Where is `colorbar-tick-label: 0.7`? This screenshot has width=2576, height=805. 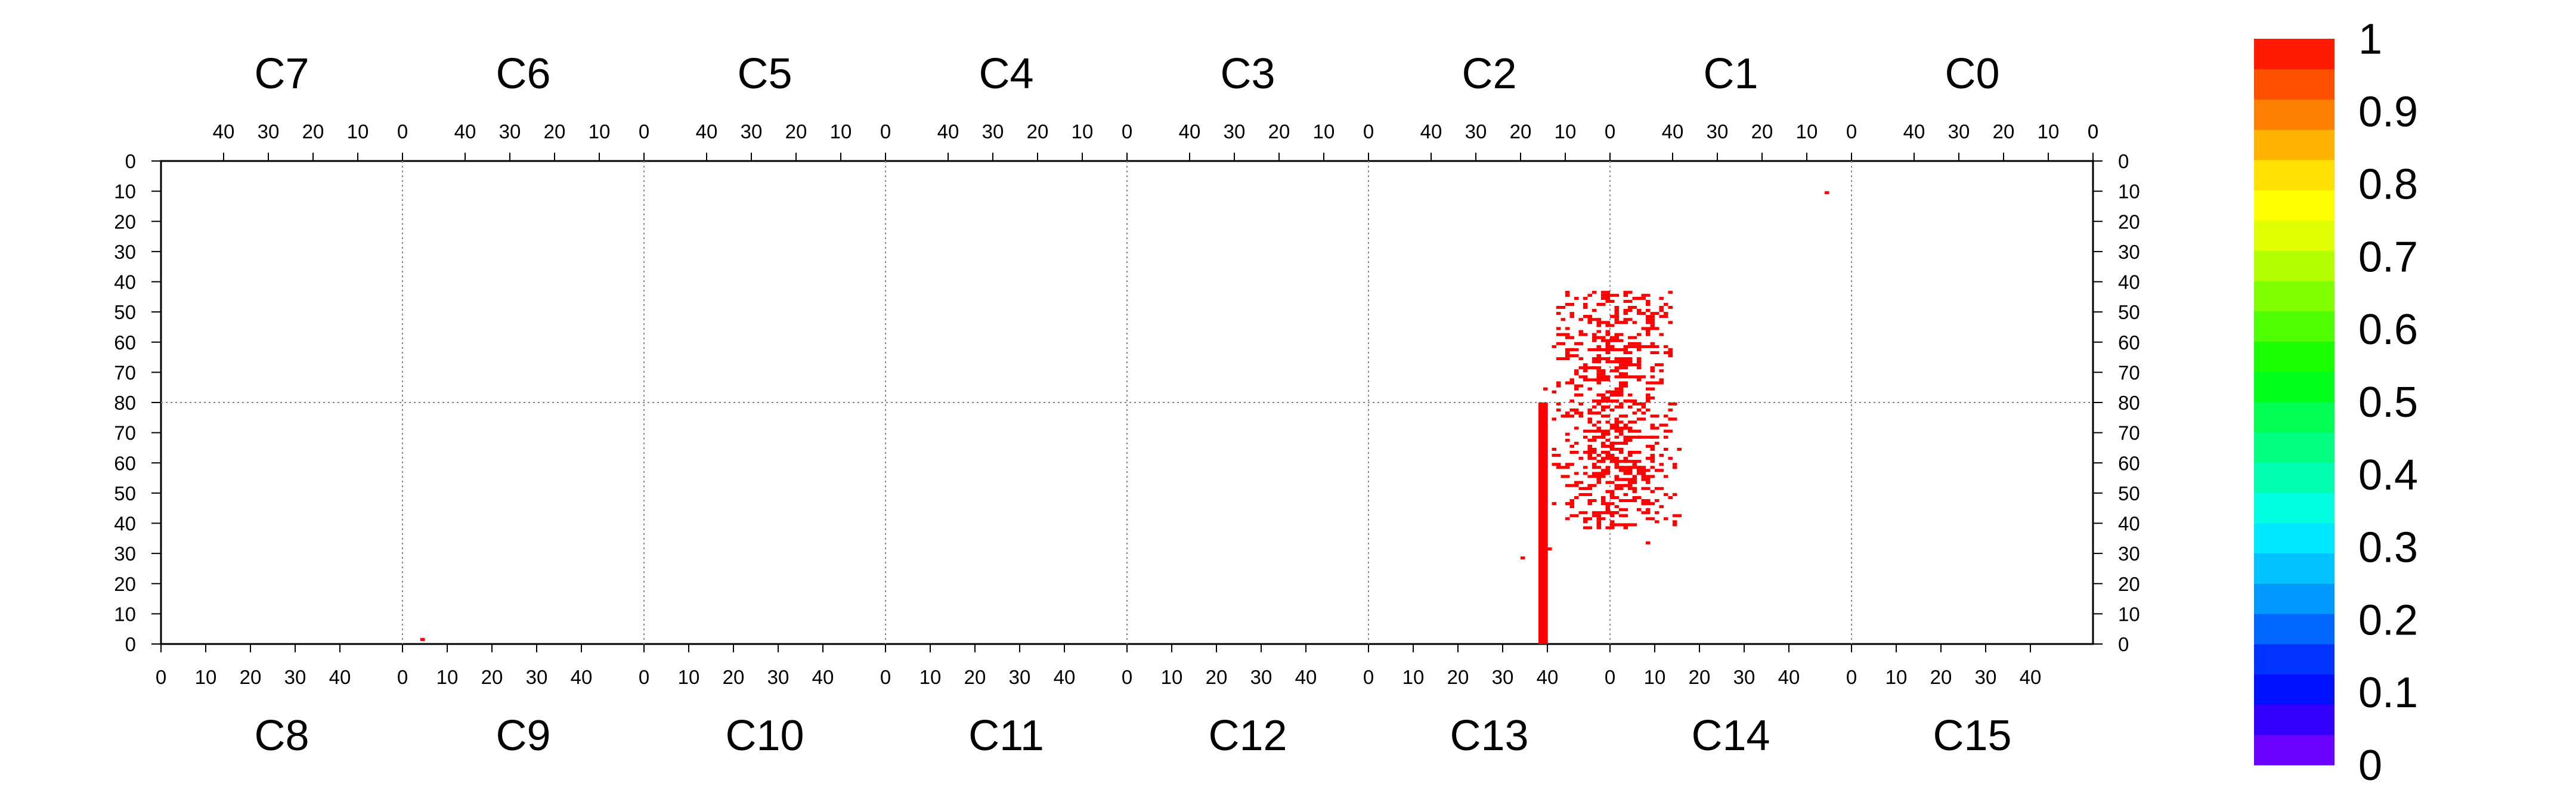
colorbar-tick-label: 0.7 is located at coordinates (2388, 257).